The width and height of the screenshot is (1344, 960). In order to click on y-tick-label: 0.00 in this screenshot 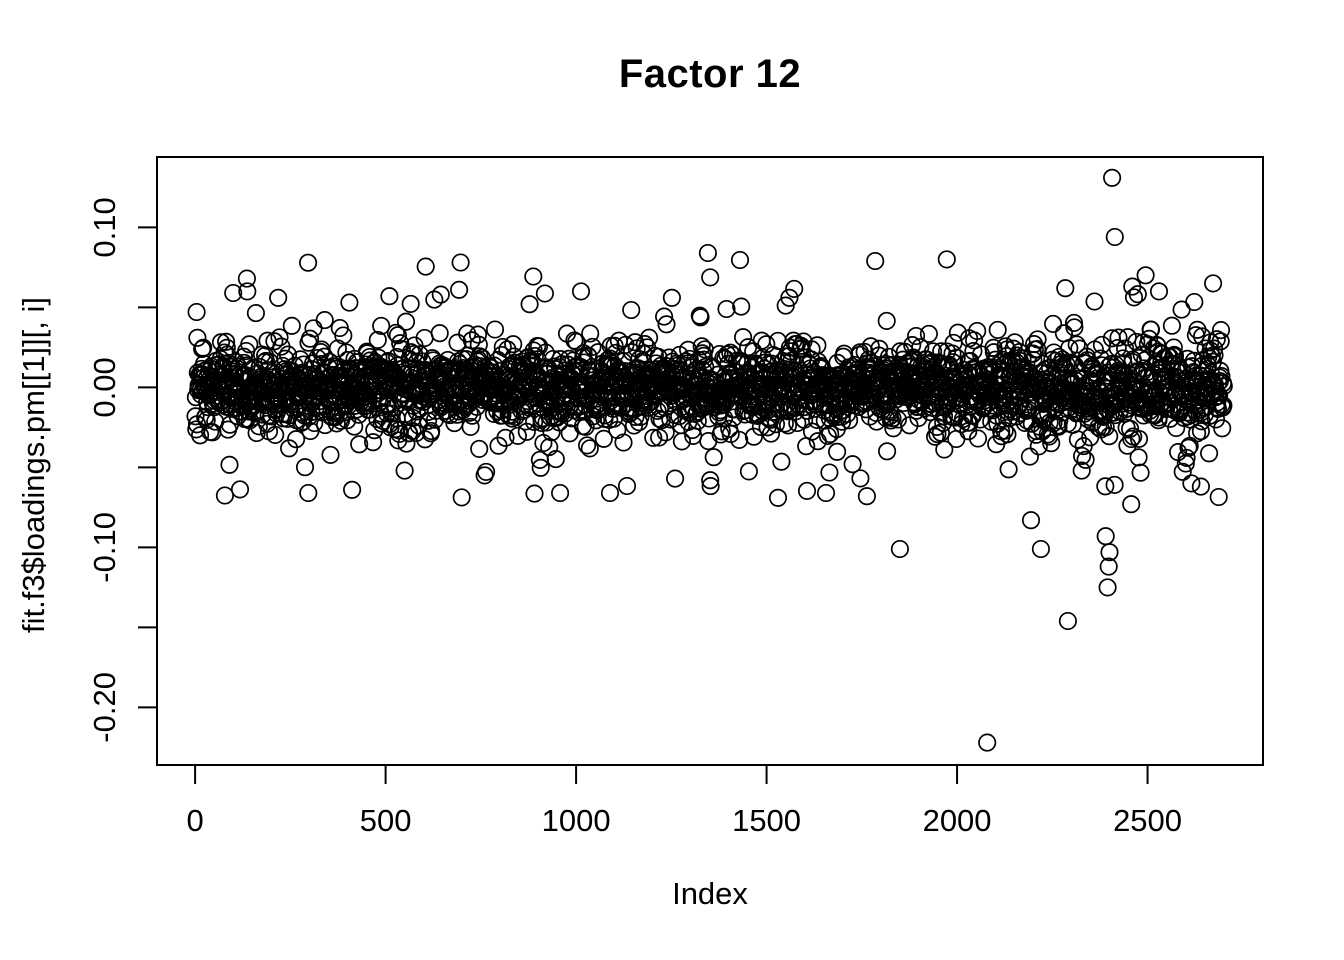, I will do `click(104, 387)`.